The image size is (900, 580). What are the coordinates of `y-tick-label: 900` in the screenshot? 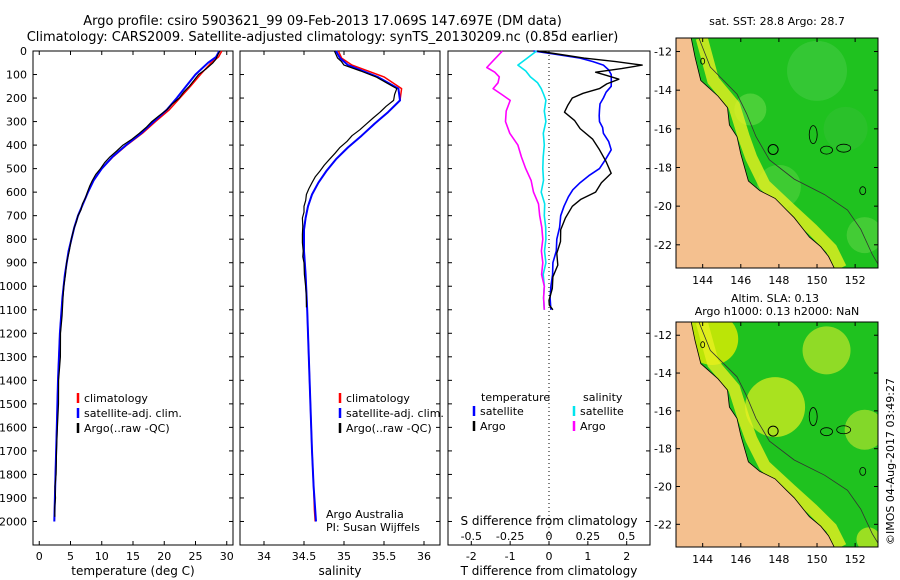 It's located at (16, 263).